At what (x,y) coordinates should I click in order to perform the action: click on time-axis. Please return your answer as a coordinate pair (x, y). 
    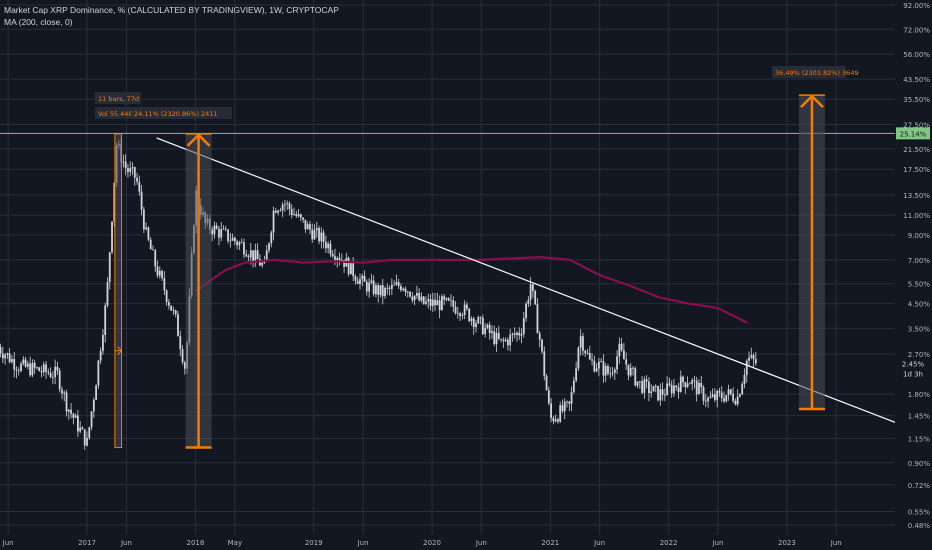
    Looking at the image, I should click on (447, 542).